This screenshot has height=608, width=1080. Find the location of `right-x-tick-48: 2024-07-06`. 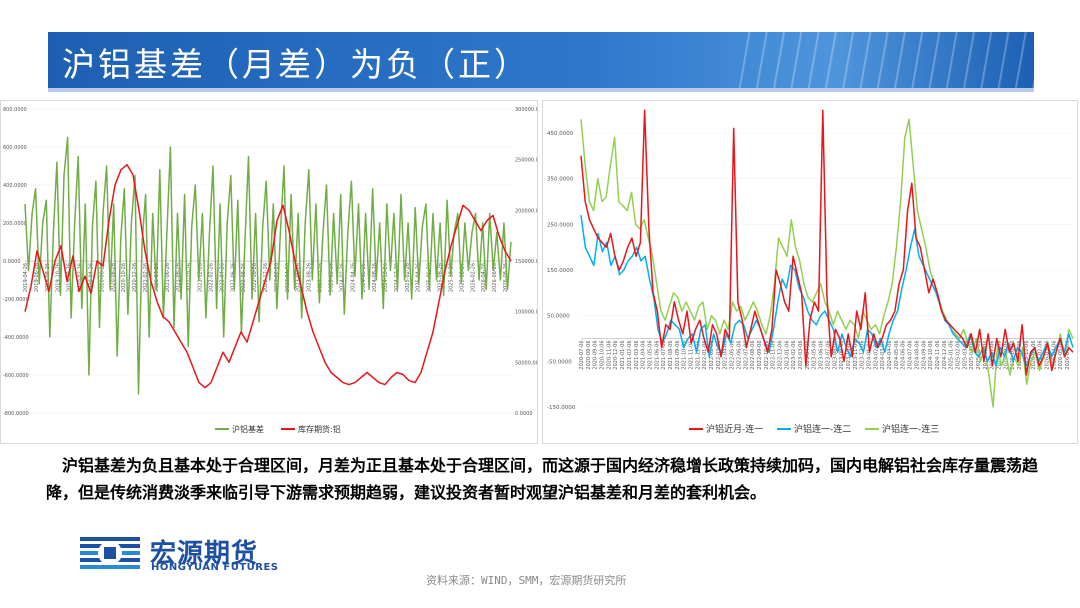

right-x-tick-48: 2024-07-06 is located at coordinates (911, 355).